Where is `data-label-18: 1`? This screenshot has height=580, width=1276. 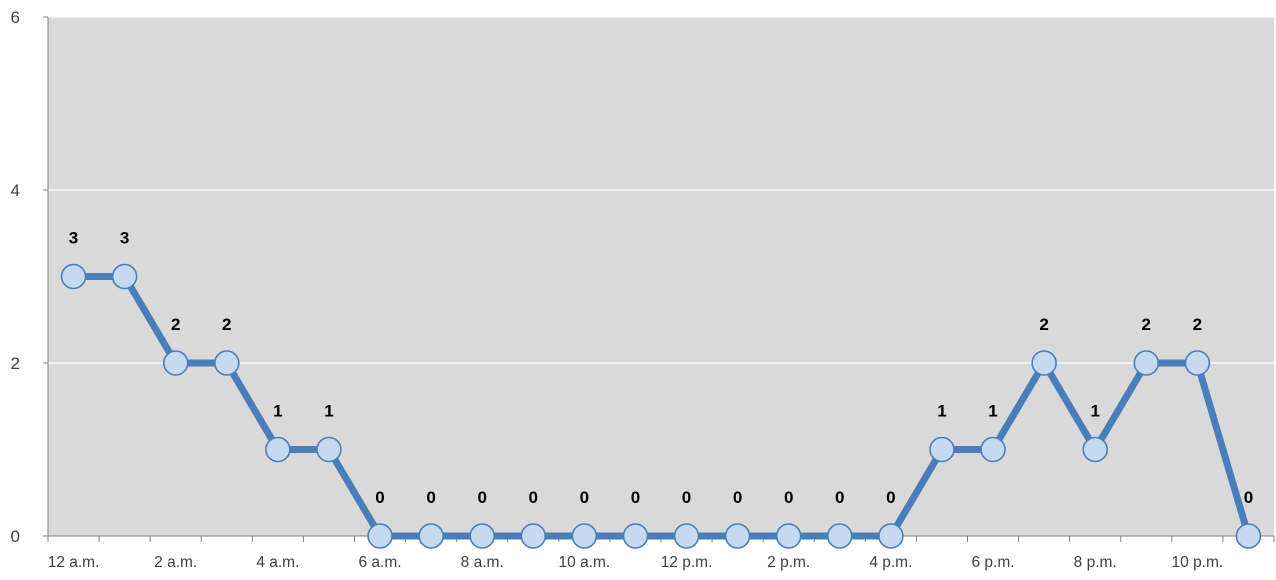 data-label-18: 1 is located at coordinates (992, 411).